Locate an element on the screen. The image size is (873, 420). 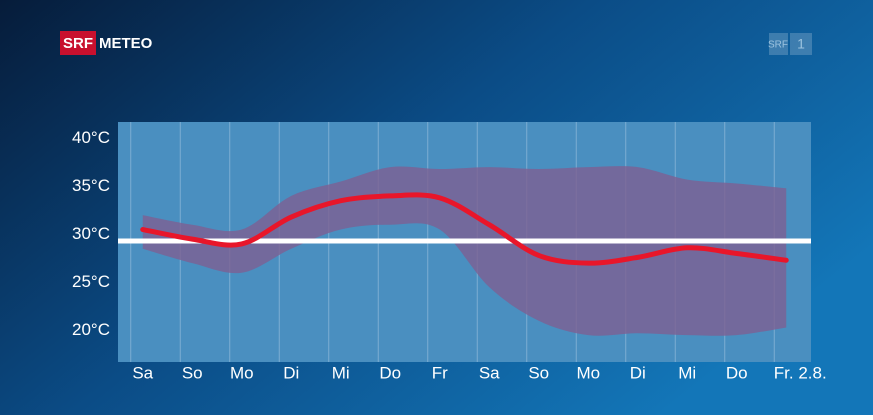
y-tick-label: 20°C is located at coordinates (91, 329).